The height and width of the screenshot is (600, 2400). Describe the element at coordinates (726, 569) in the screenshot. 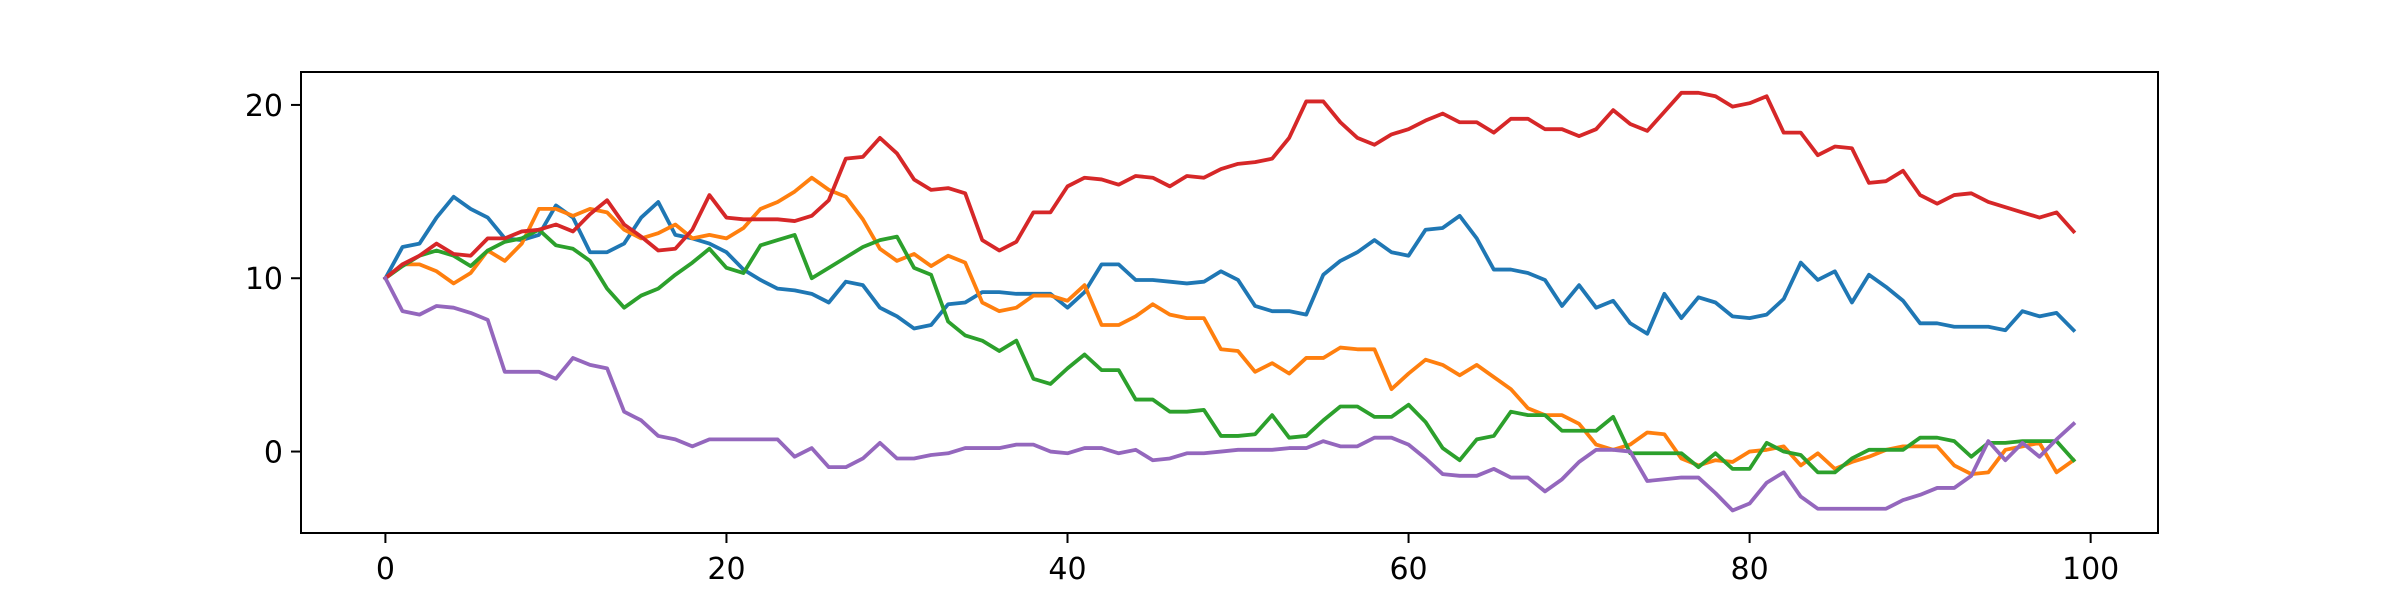

I see `x-tick-label: 20` at that location.